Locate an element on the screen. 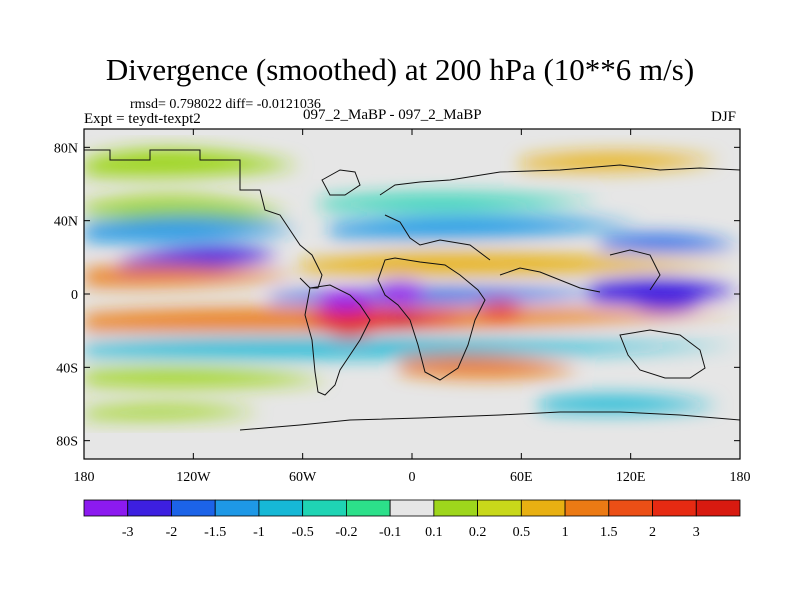  run-comparison-label: 097_2_MaBP - 097_2_MaBP is located at coordinates (392, 115).